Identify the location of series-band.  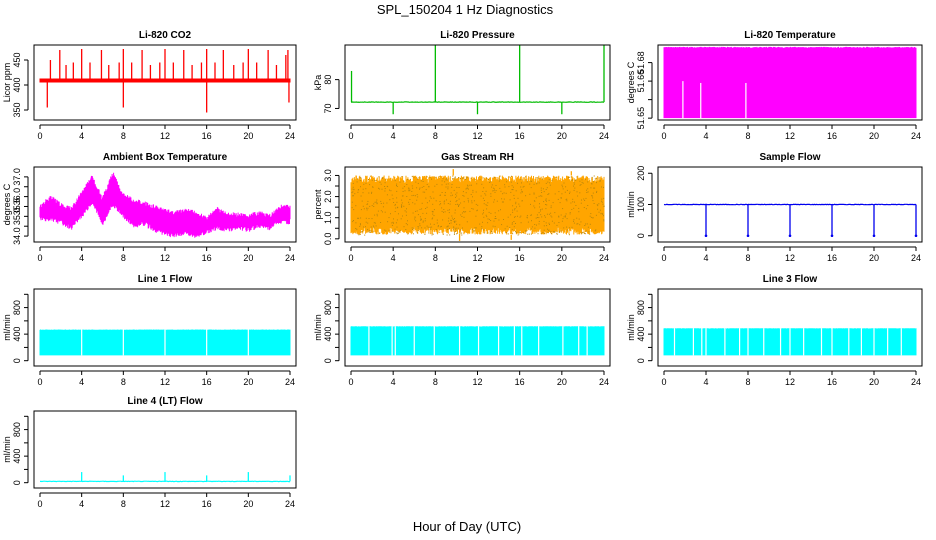
(165, 205).